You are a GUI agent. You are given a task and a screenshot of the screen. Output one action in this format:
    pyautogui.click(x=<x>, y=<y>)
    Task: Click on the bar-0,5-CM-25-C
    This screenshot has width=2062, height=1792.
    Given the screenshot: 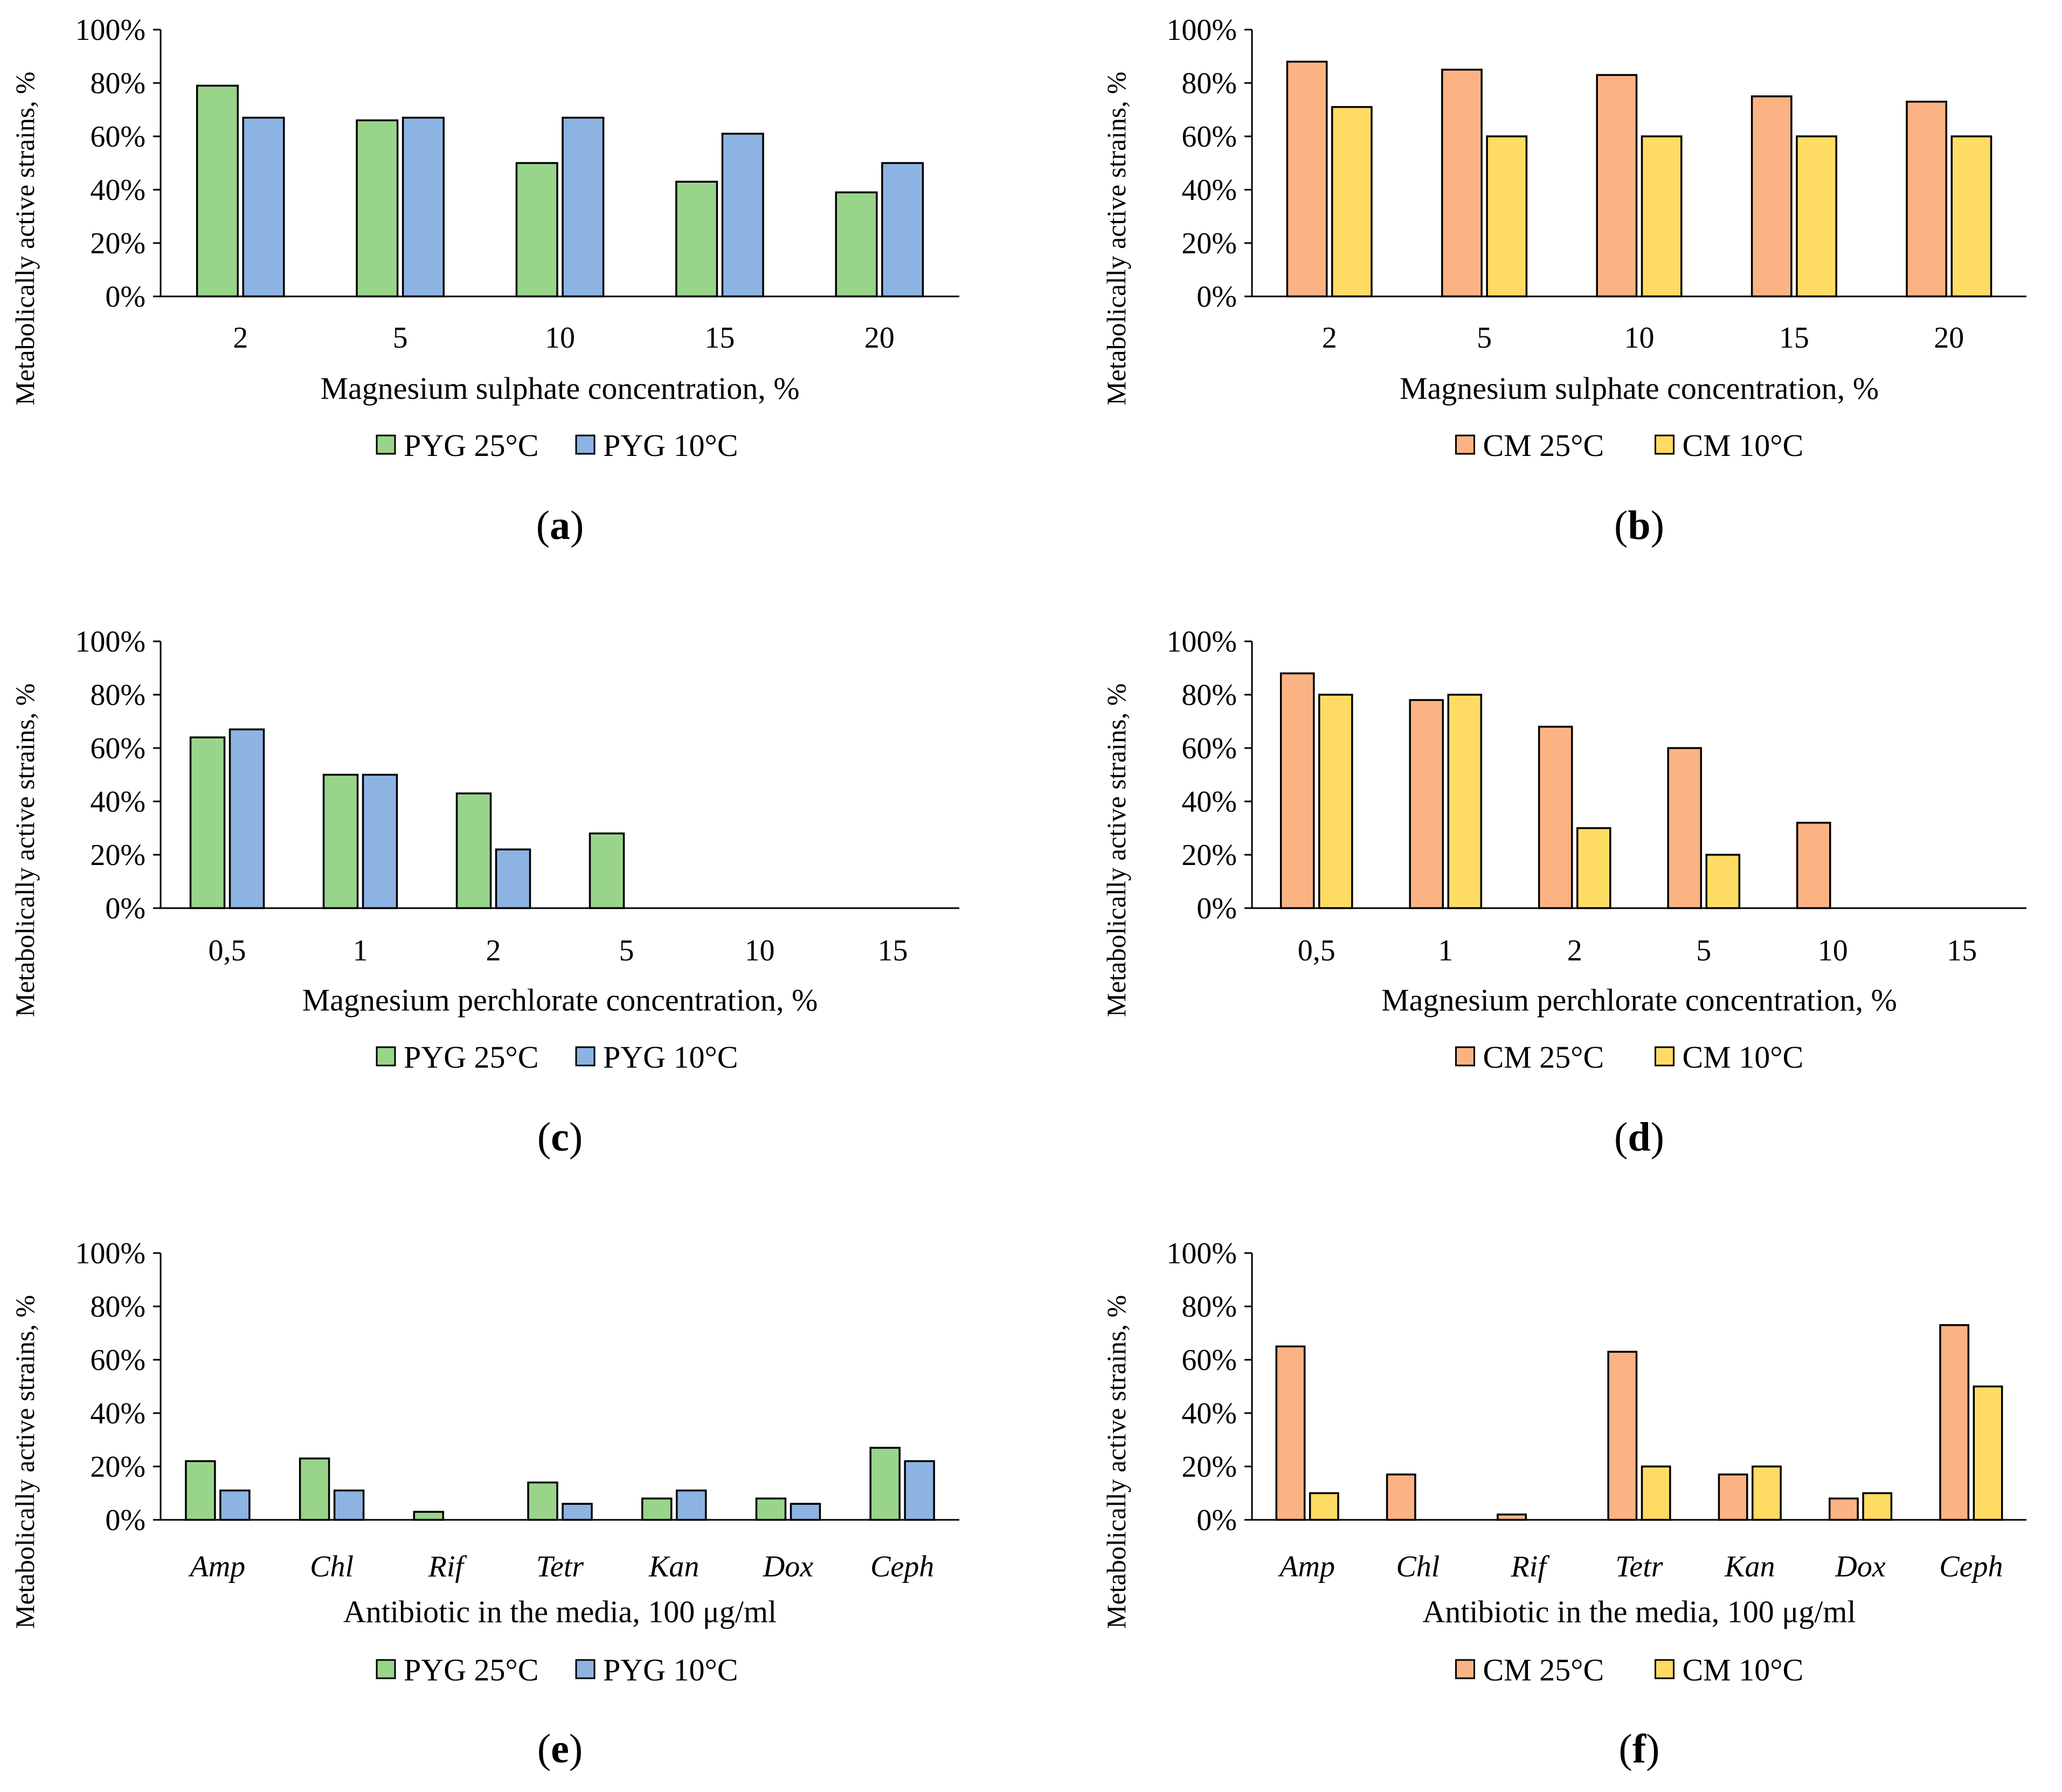 What is the action you would take?
    pyautogui.click(x=1297, y=790)
    